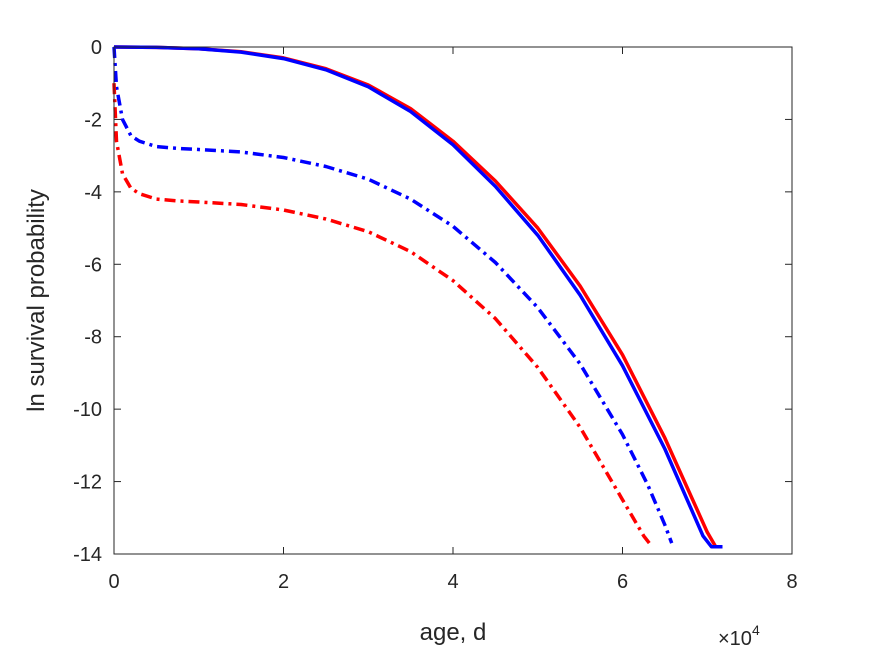  I want to click on x-exponent-base: ×10, so click(735, 639).